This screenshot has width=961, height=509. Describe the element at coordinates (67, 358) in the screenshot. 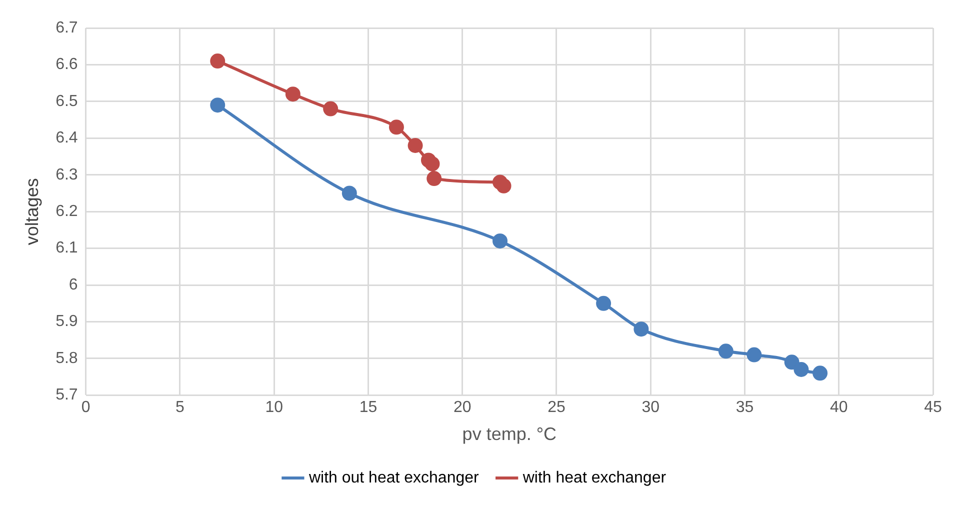

I see `y-tick-label: 5.8` at that location.